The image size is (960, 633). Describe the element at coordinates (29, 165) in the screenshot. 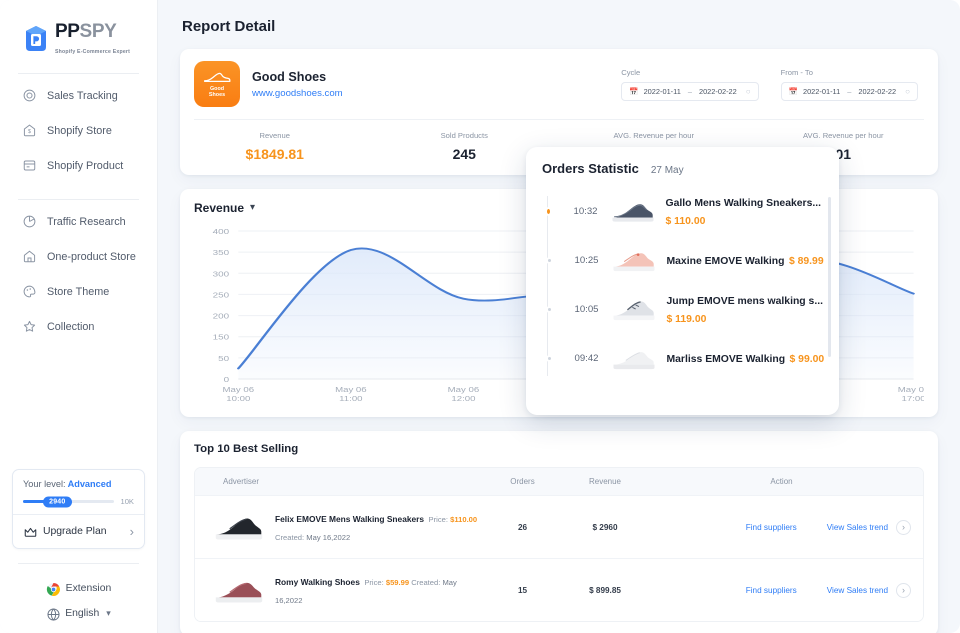

I see `product-box-icon` at that location.